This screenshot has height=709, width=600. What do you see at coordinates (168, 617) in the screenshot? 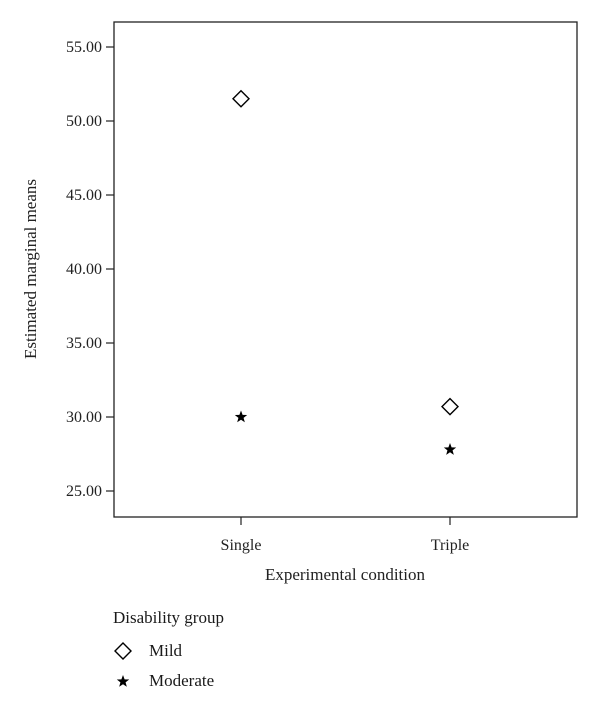
I see `legend-title: Disability group` at bounding box center [168, 617].